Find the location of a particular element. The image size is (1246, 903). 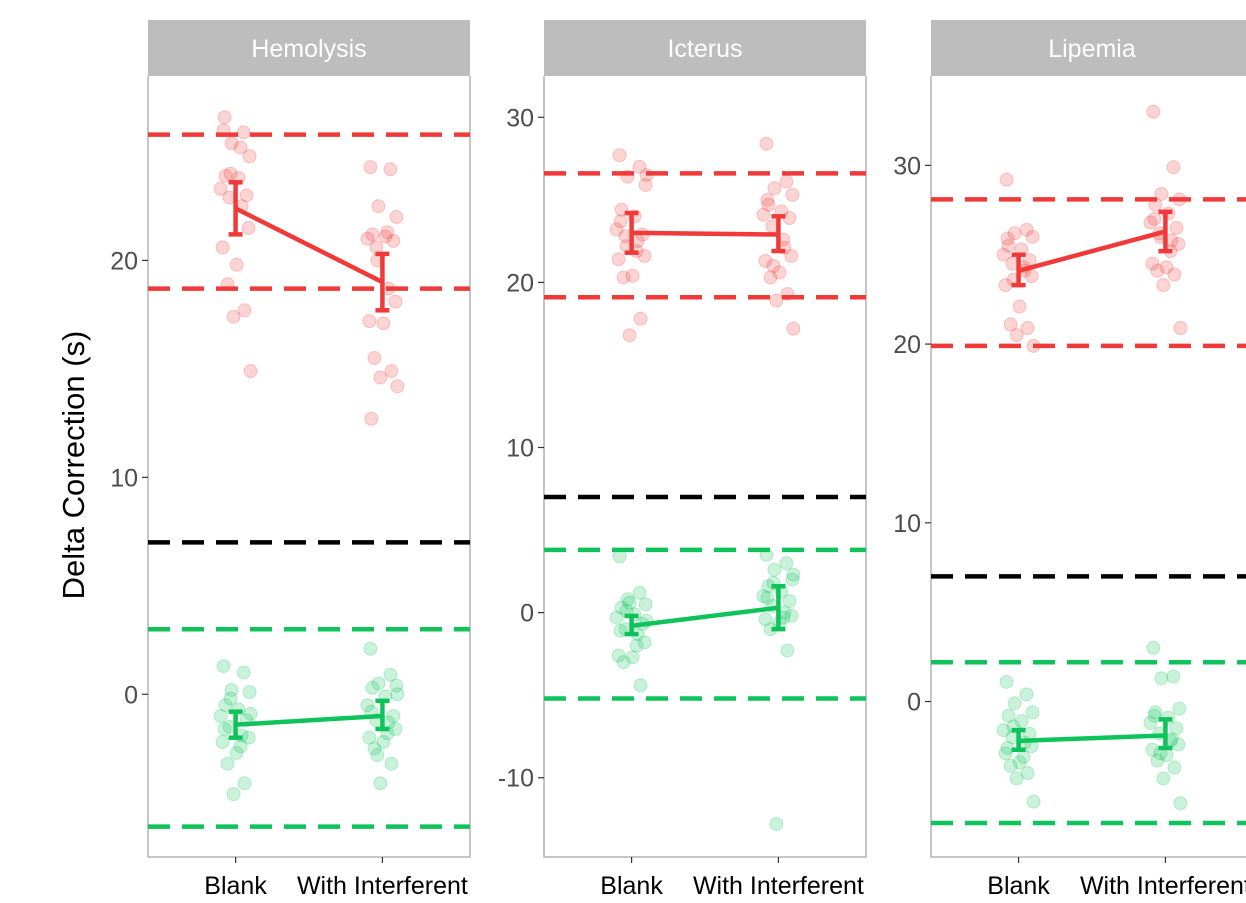

facet-label: Hemolysis is located at coordinates (308, 49).